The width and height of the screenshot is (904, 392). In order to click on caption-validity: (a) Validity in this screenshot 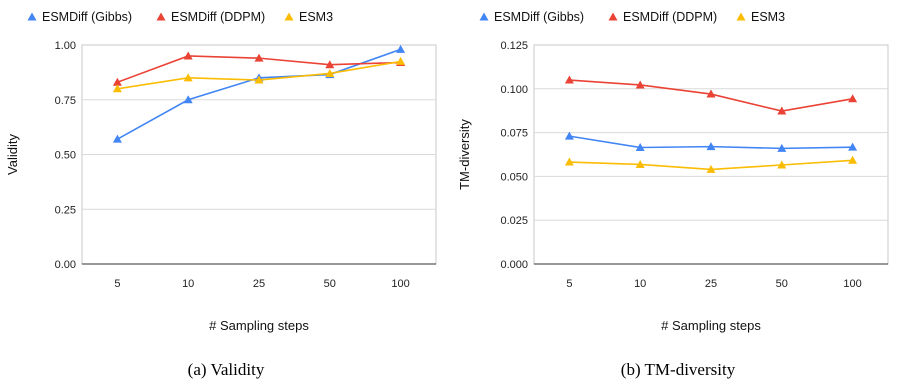, I will do `click(226, 369)`.